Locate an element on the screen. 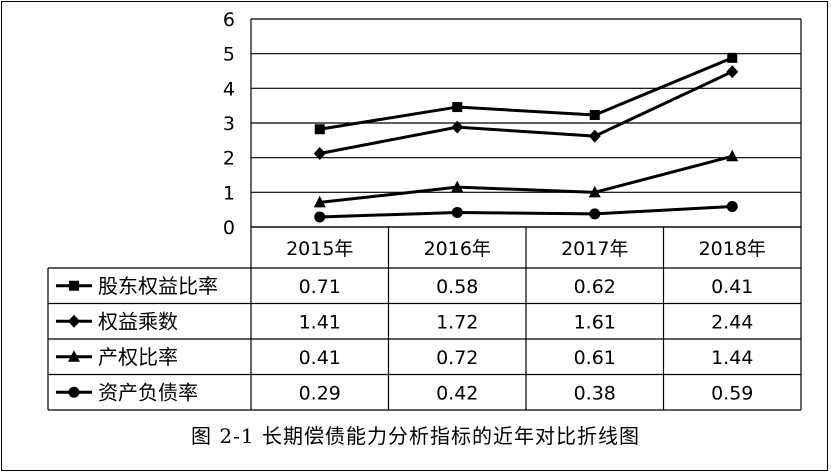  table-cell-value: 1.72 is located at coordinates (457, 322).